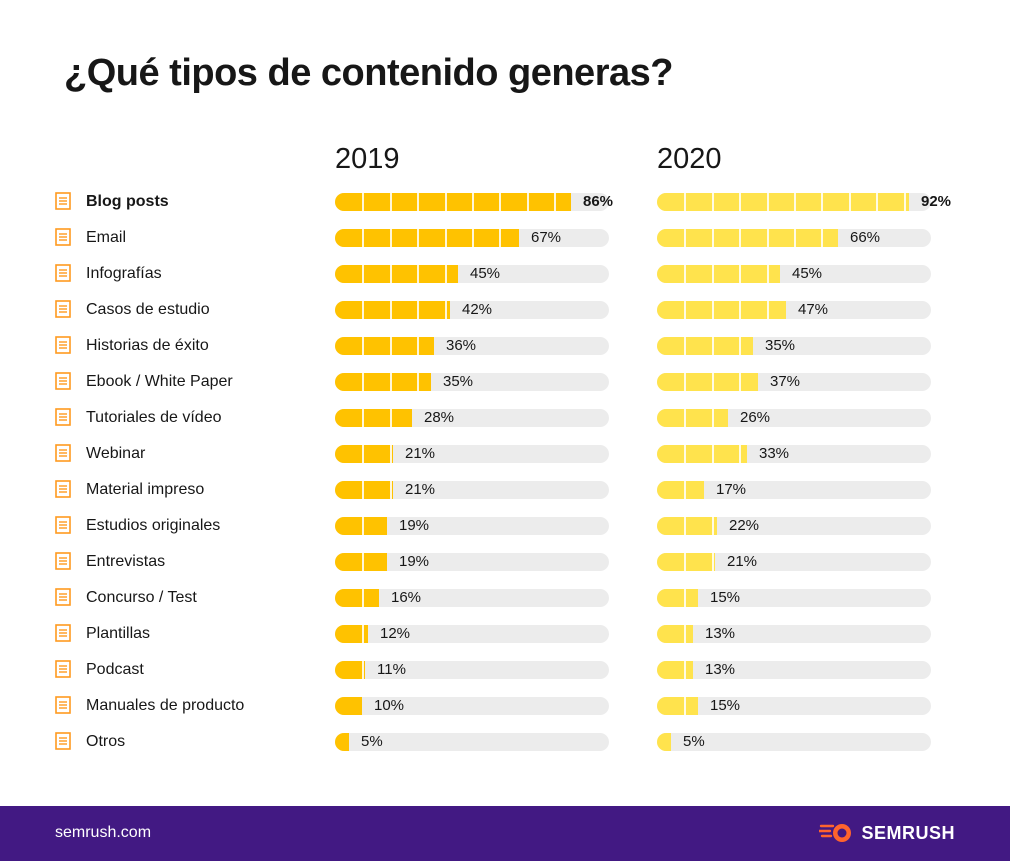  Describe the element at coordinates (720, 669) in the screenshot. I see `data-label-2020: 13%` at that location.